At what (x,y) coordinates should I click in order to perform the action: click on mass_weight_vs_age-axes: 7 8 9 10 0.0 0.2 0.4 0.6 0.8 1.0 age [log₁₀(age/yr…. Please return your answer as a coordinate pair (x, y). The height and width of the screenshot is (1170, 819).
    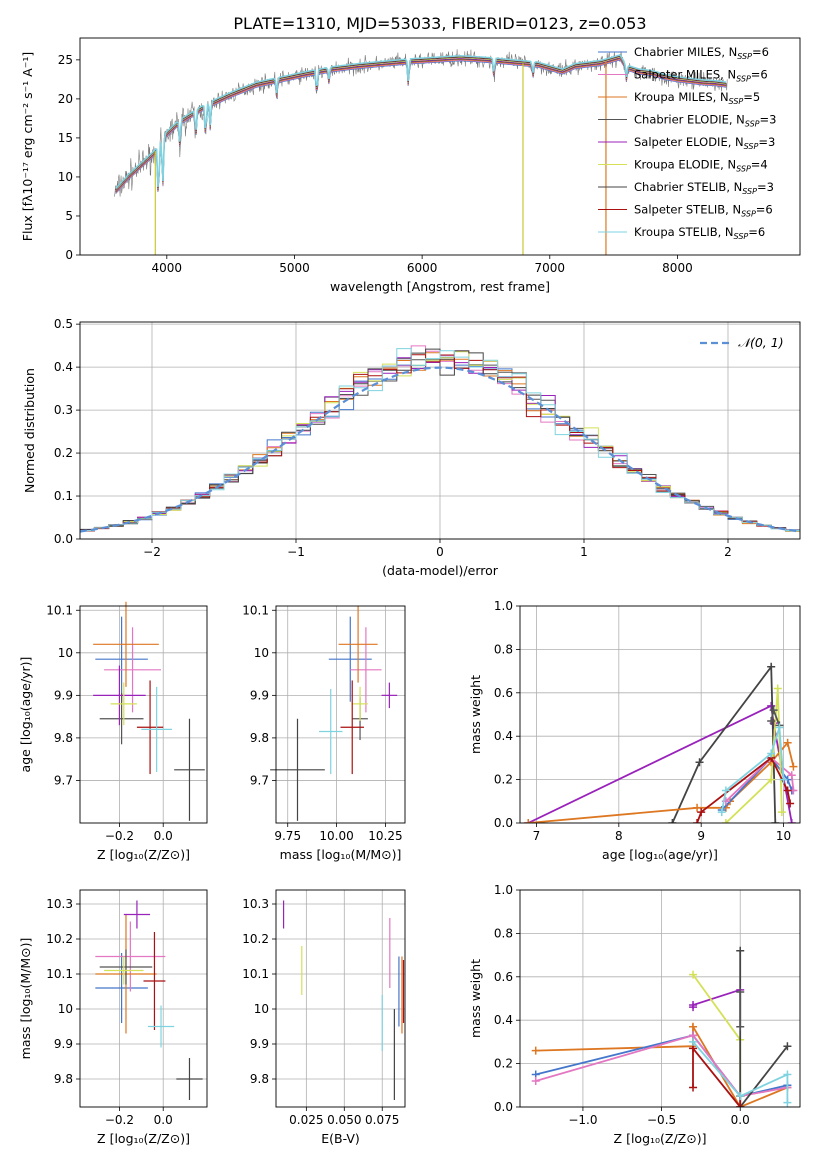
    Looking at the image, I should click on (634, 730).